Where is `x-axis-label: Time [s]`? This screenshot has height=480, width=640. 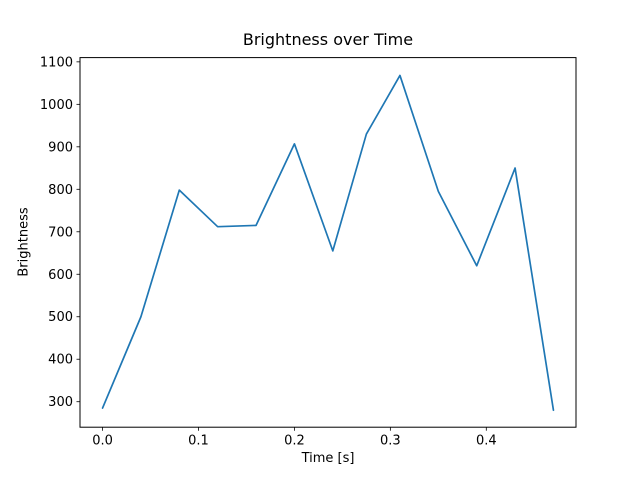 x-axis-label: Time [s] is located at coordinates (328, 458).